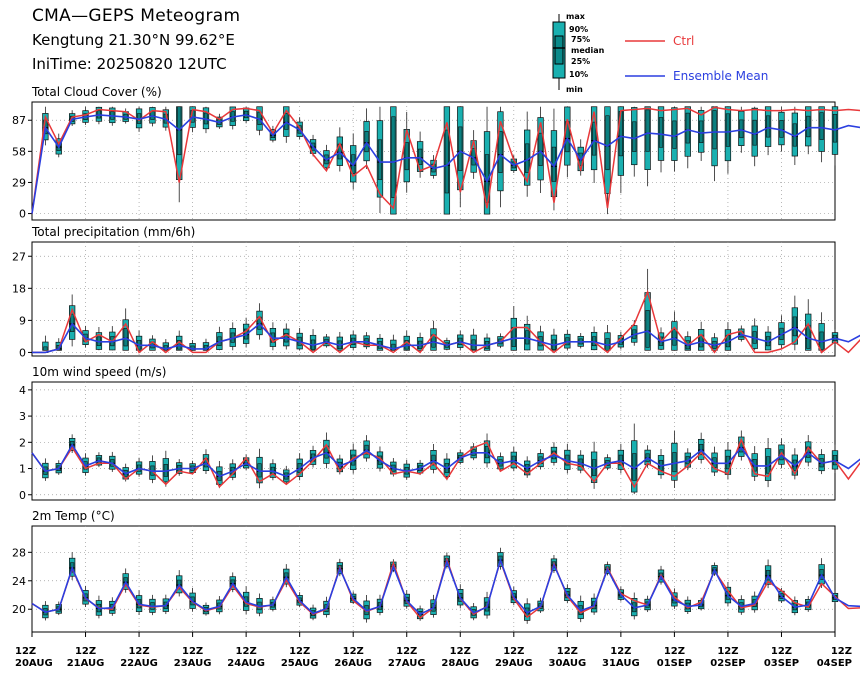 The width and height of the screenshot is (860, 679). I want to click on legend-p10-label: 10%, so click(578, 74).